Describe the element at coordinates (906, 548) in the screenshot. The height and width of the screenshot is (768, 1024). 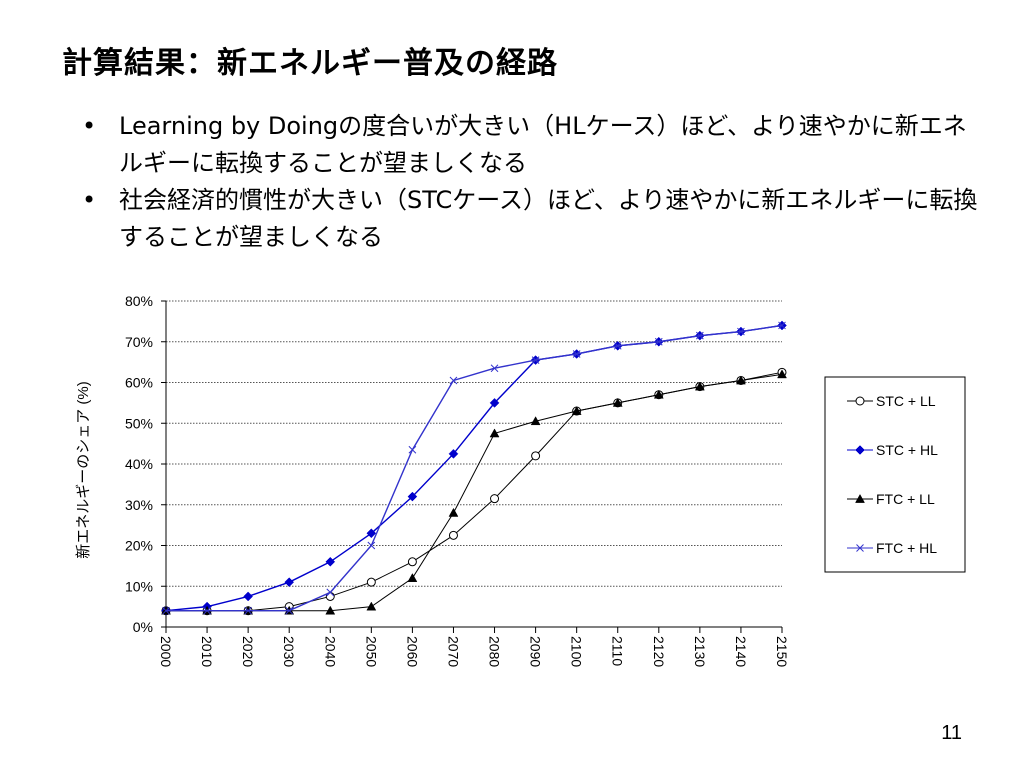
I see `legend-label: FTC + HL` at that location.